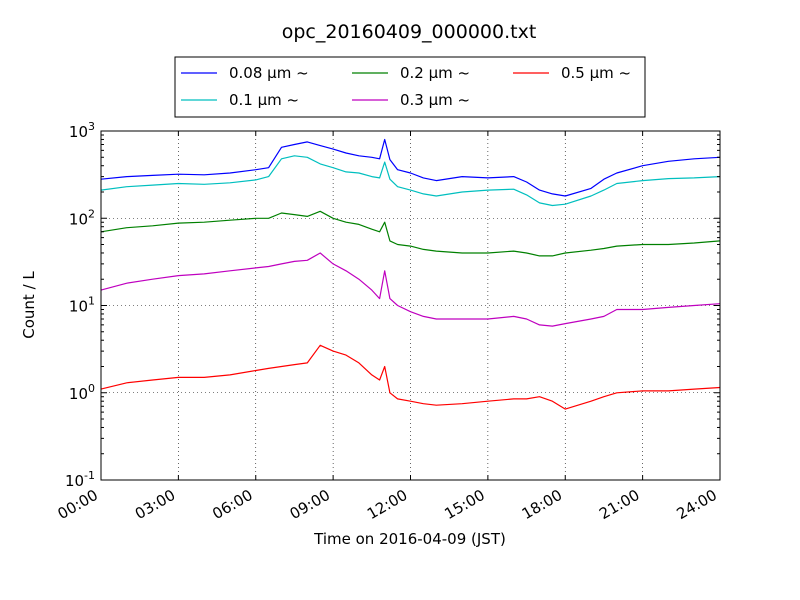  Describe the element at coordinates (409, 32) in the screenshot. I see `chart-title: opc_20160409_000000.txt` at that location.